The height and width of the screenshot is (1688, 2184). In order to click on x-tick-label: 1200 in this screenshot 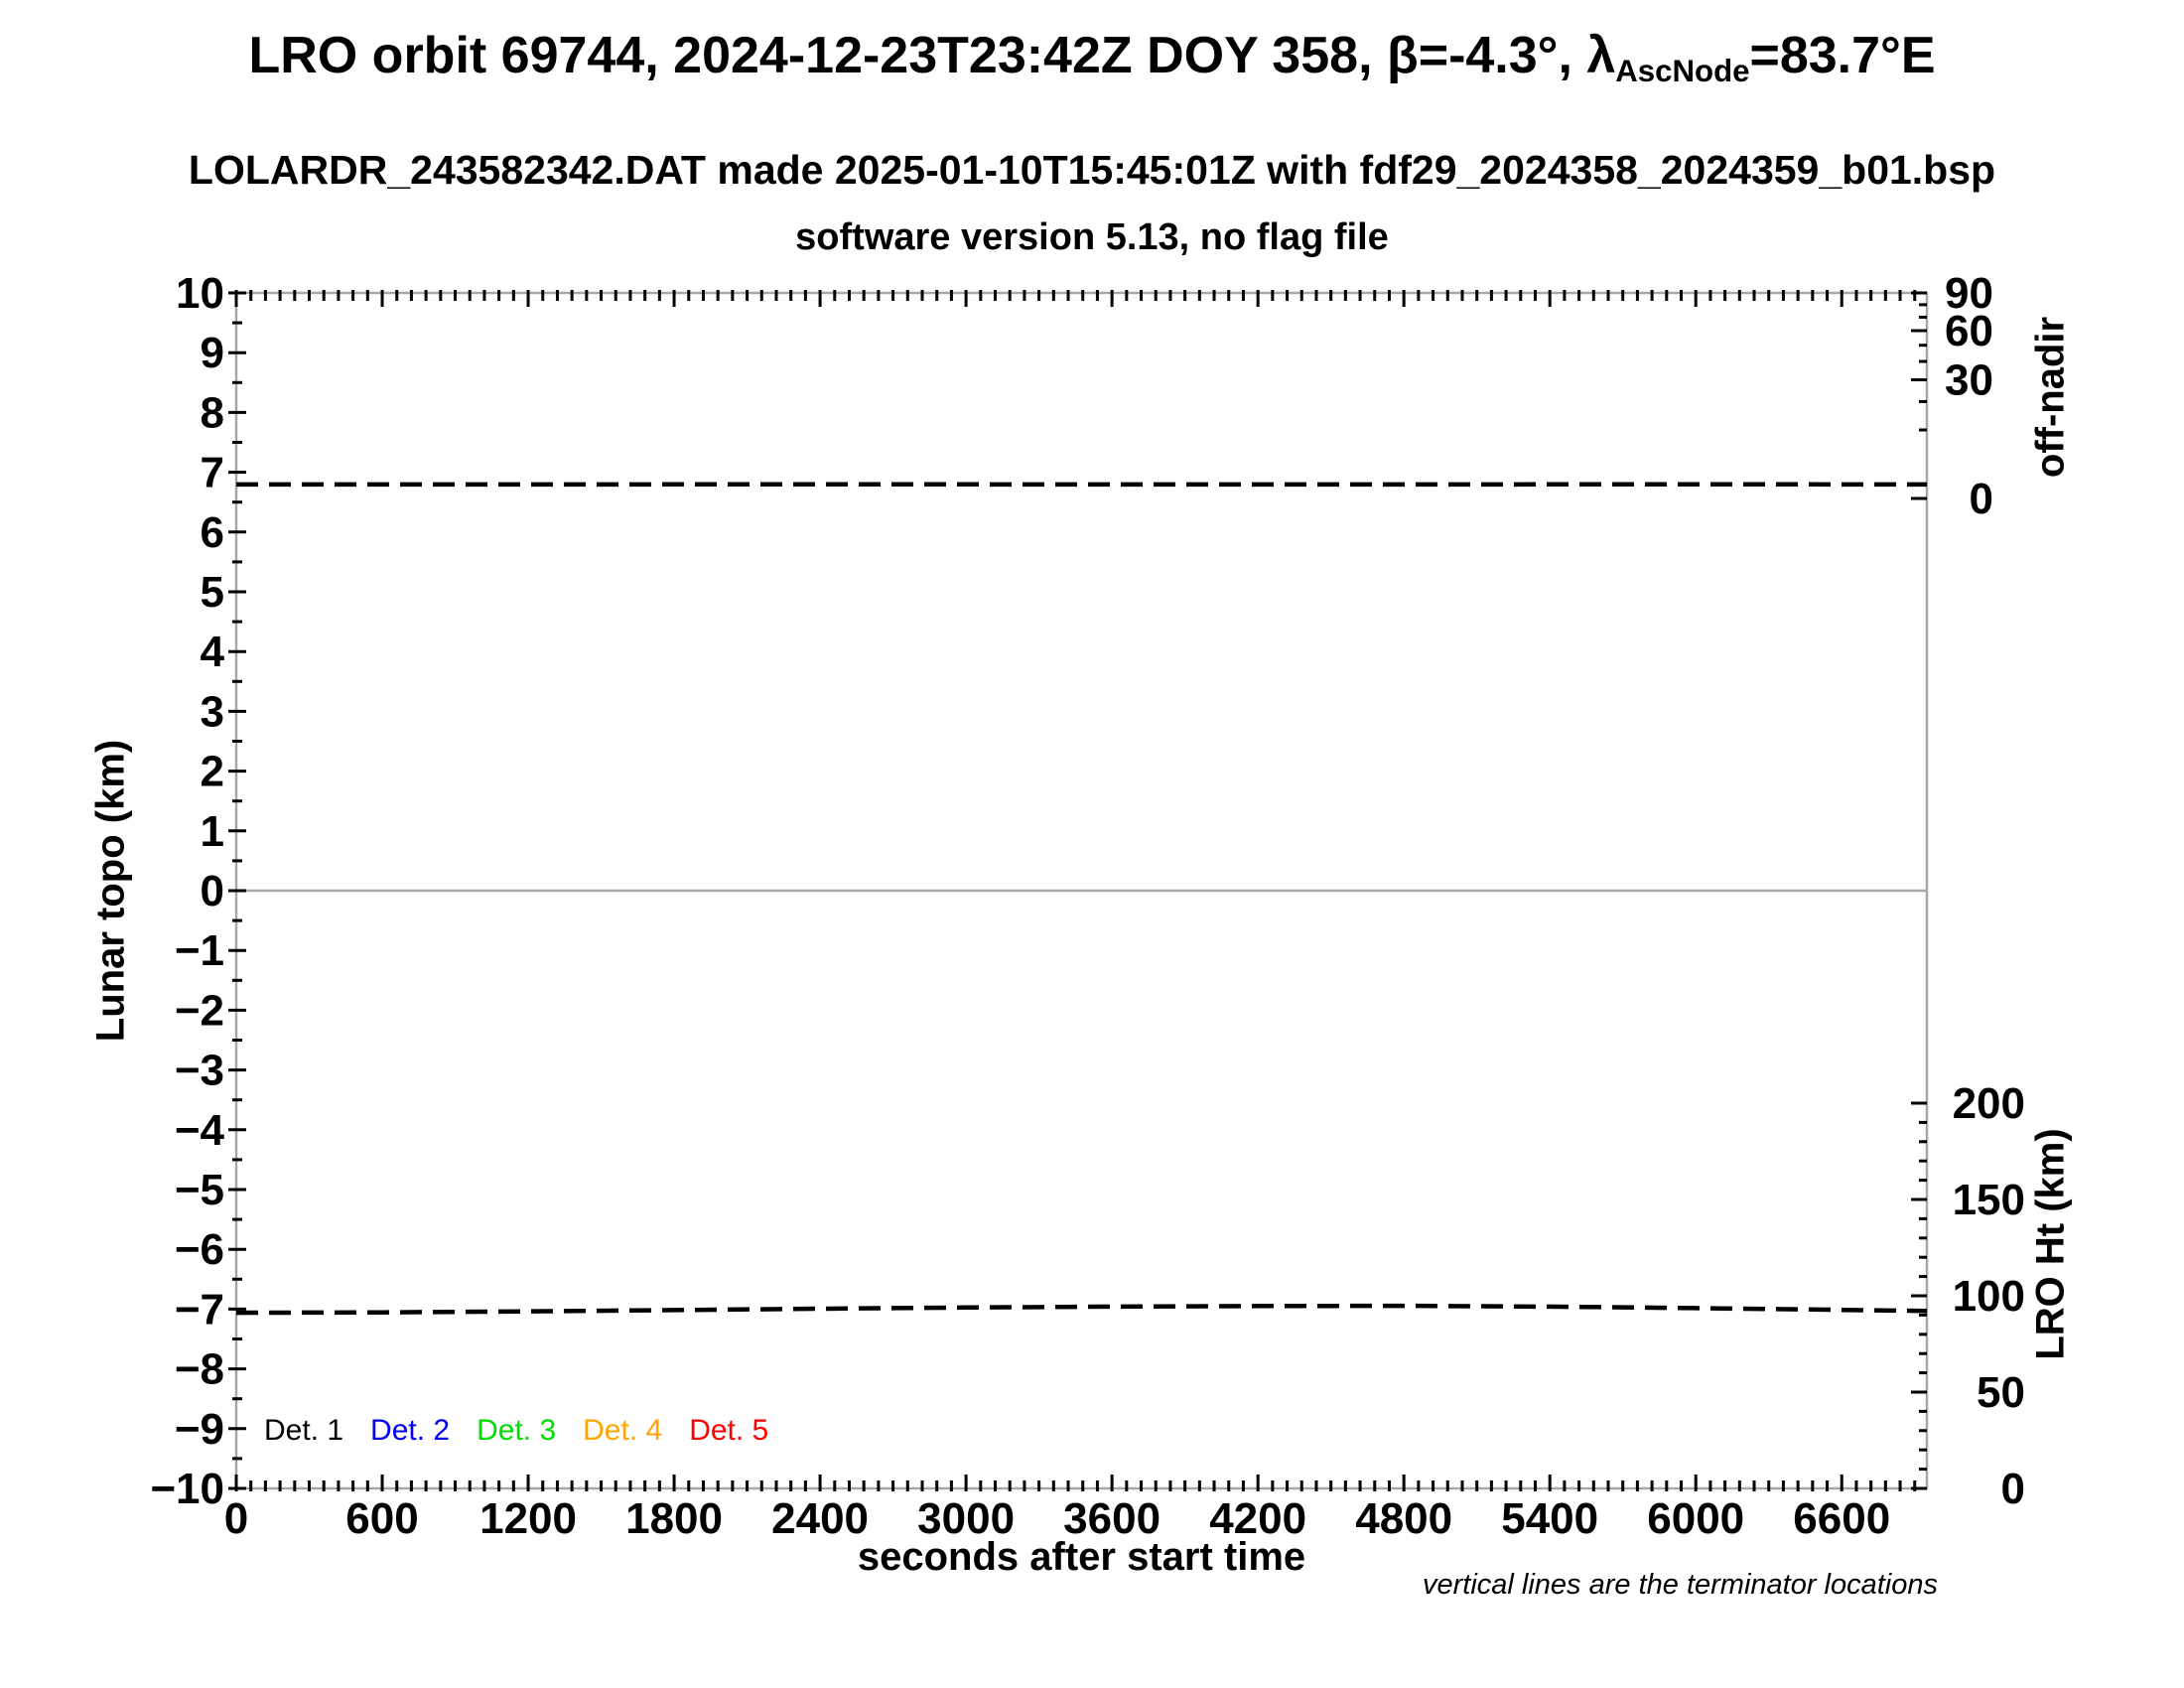, I will do `click(528, 1518)`.